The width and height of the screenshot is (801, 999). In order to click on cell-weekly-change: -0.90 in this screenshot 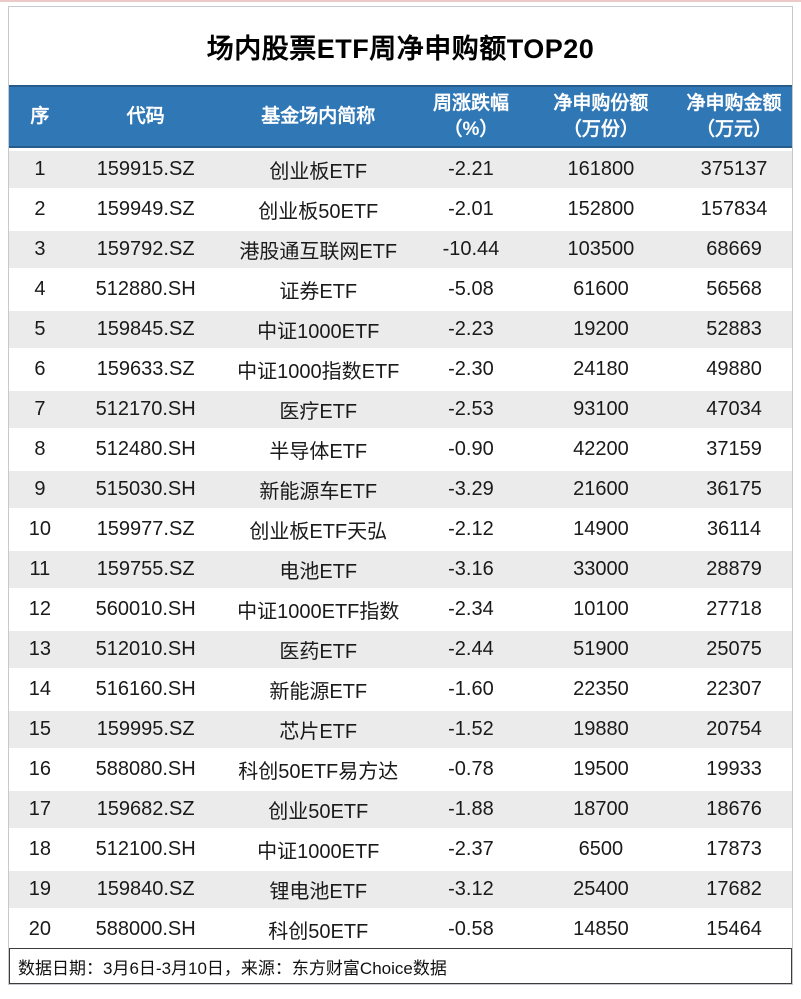, I will do `click(471, 449)`.